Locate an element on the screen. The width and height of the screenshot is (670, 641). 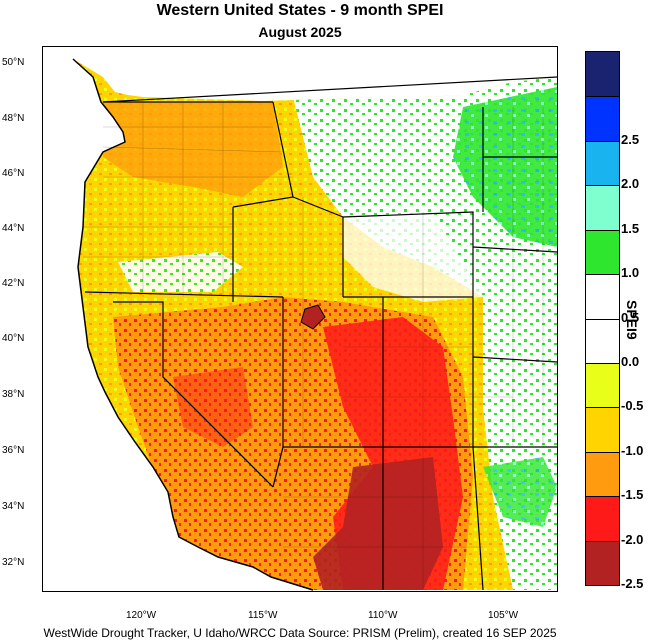
lat-label-46: 46°N is located at coordinates (13, 173).